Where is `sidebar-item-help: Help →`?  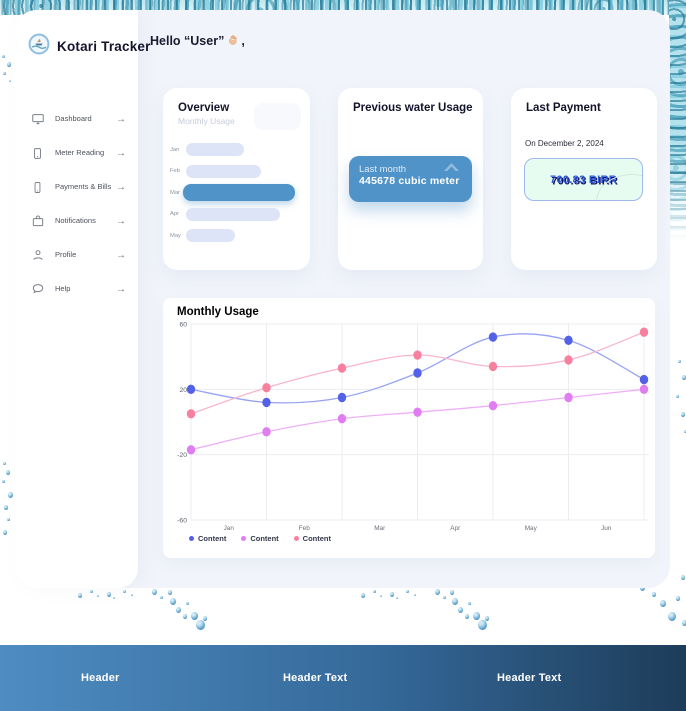
sidebar-item-help: Help → is located at coordinates (76, 289).